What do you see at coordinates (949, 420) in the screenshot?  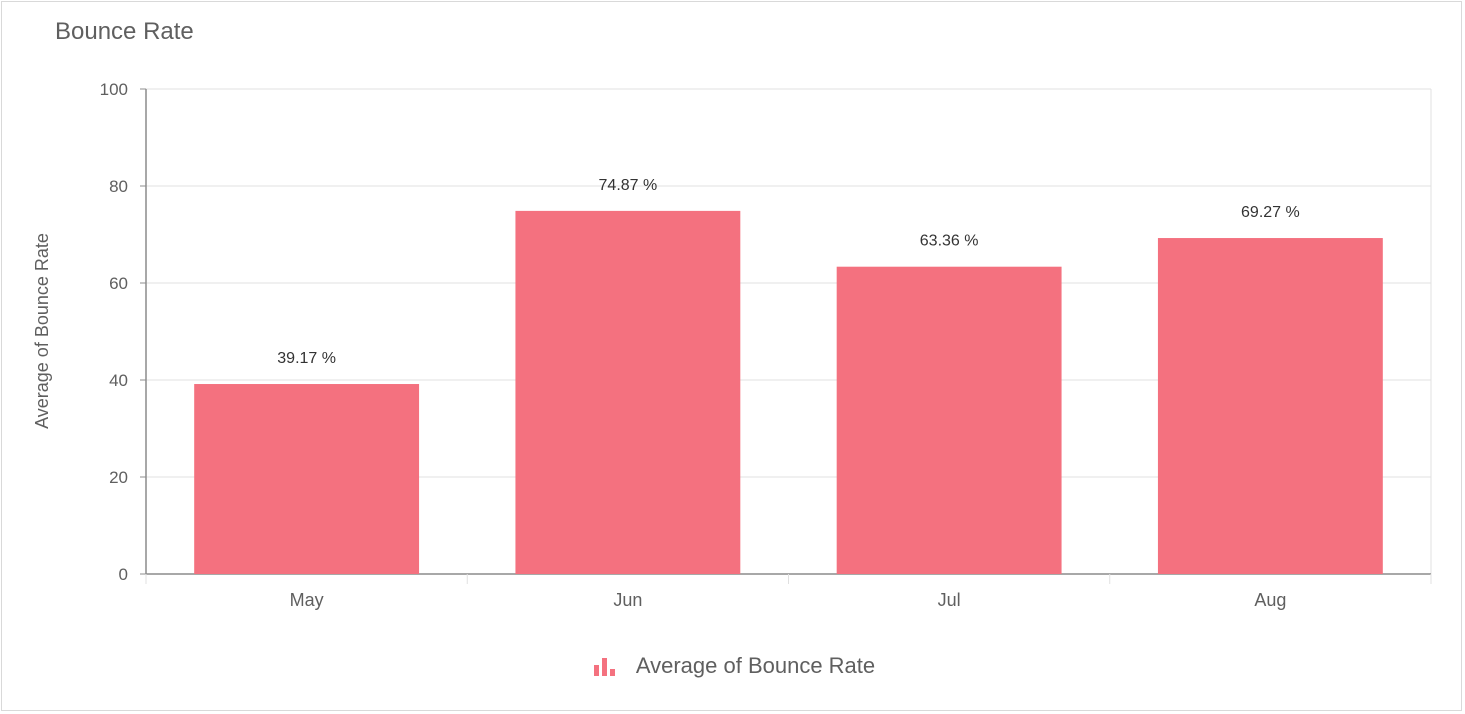 I see `bar-jul` at bounding box center [949, 420].